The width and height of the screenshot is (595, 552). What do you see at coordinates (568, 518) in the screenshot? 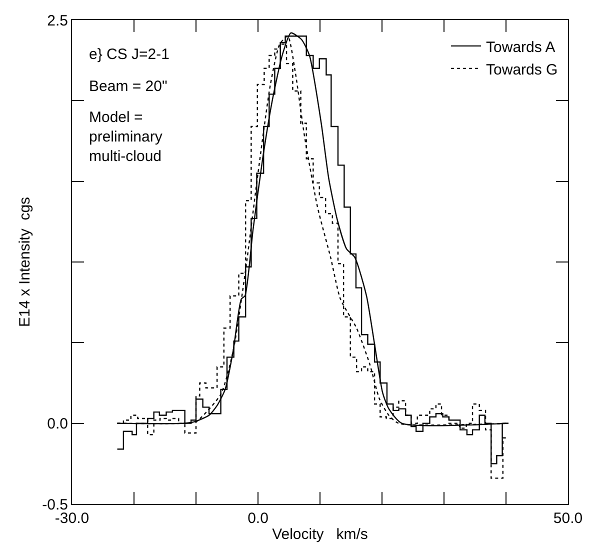
I see `x-tick-label: 50.0` at bounding box center [568, 518].